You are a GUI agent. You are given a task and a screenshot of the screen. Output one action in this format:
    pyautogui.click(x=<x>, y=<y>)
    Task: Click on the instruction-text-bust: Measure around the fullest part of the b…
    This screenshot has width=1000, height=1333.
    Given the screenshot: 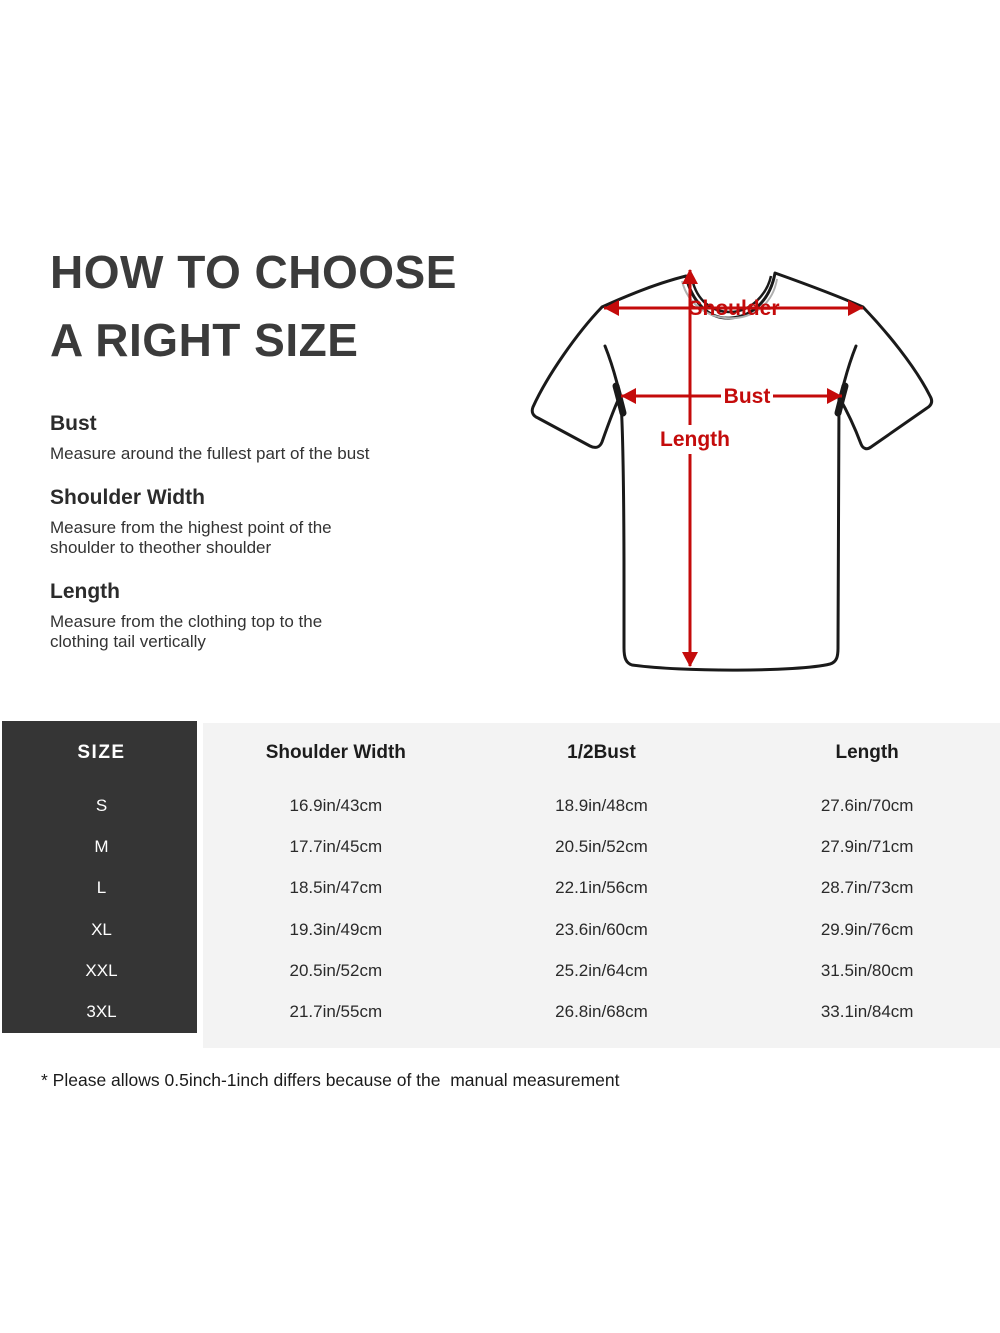 What is the action you would take?
    pyautogui.click(x=210, y=453)
    